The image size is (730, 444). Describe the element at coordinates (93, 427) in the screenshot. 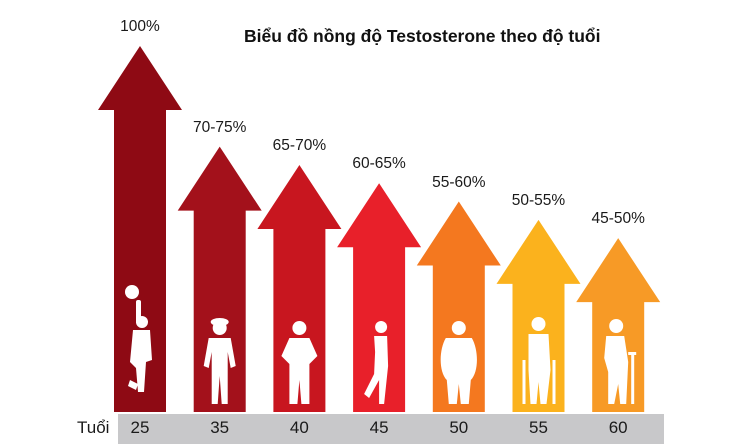

I see `x-axis-label: Tuổi` at that location.